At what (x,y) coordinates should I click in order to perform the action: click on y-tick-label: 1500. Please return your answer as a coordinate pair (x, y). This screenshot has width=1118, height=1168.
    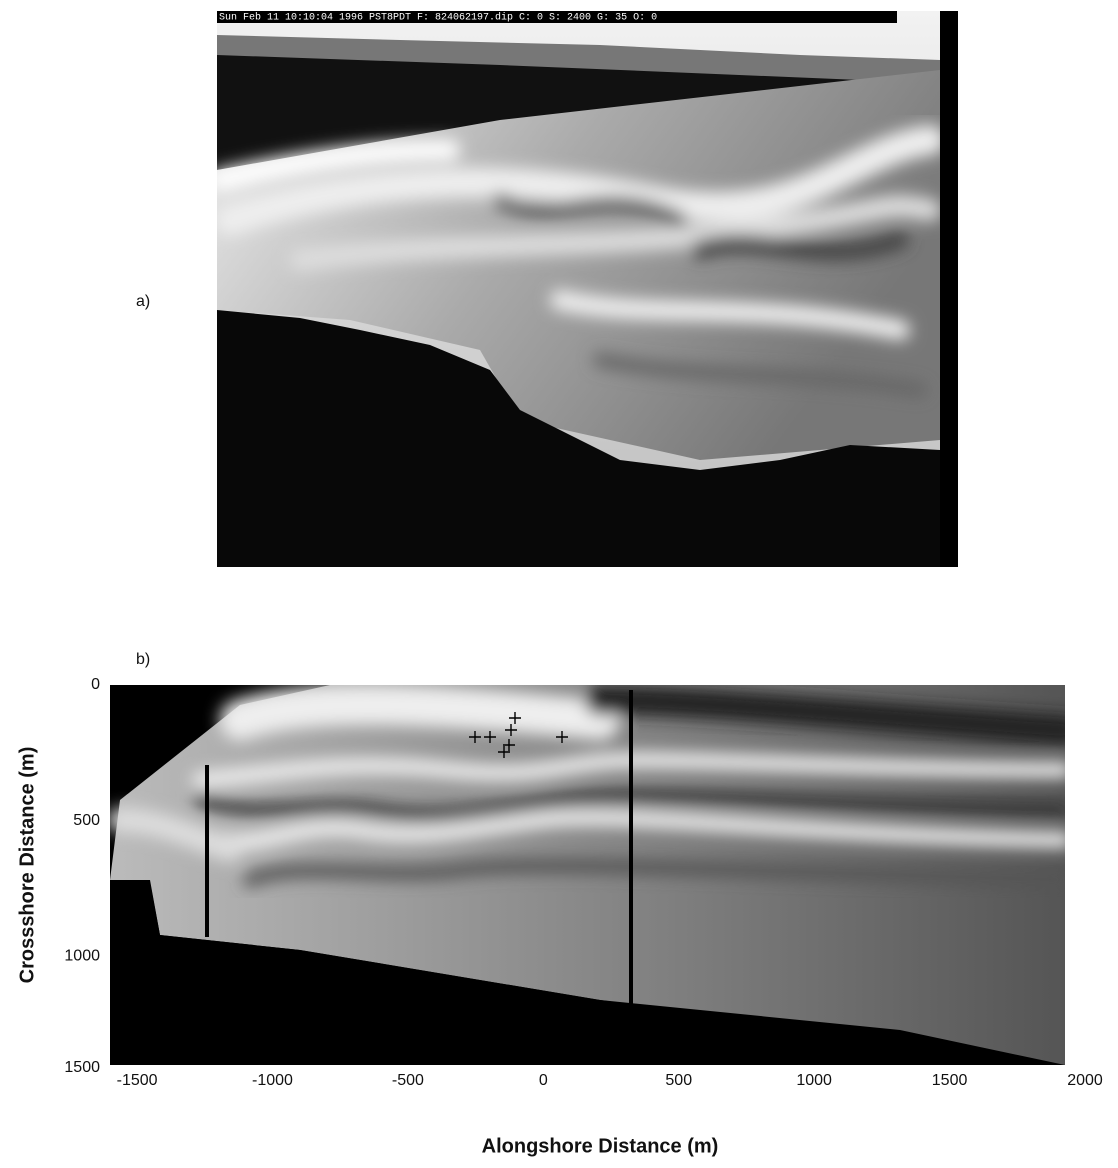
    Looking at the image, I should click on (82, 1067).